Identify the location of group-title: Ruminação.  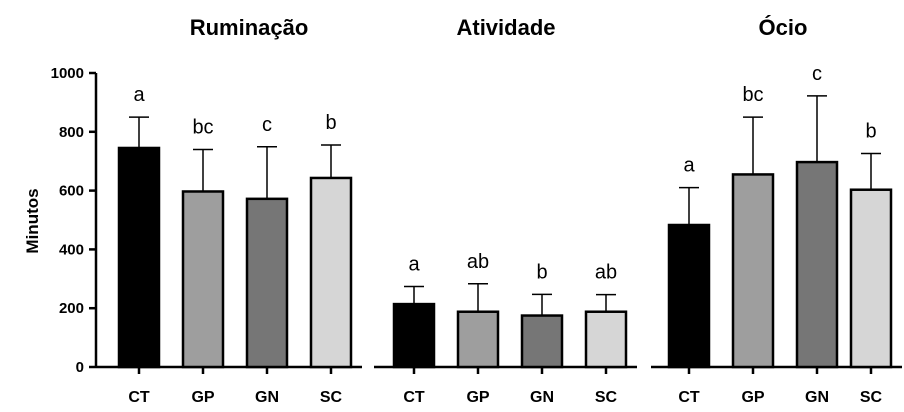
(249, 27).